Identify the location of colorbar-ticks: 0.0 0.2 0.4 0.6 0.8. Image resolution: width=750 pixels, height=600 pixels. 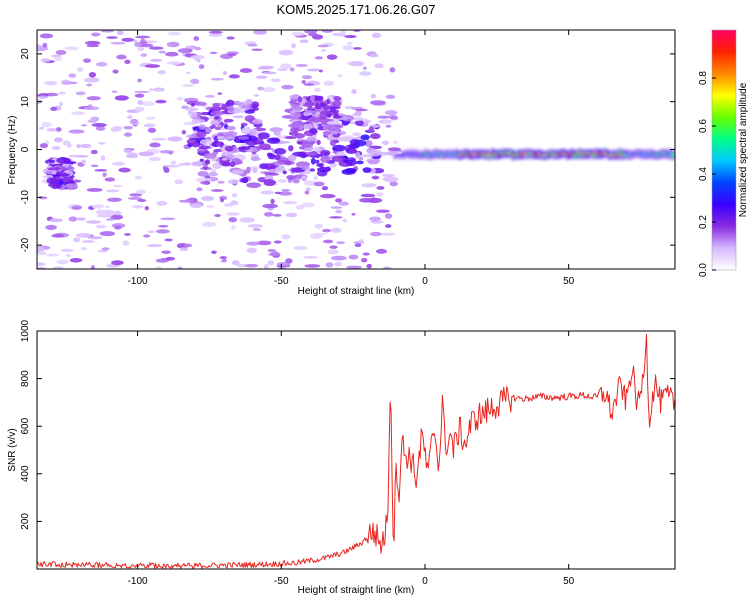
(707, 174).